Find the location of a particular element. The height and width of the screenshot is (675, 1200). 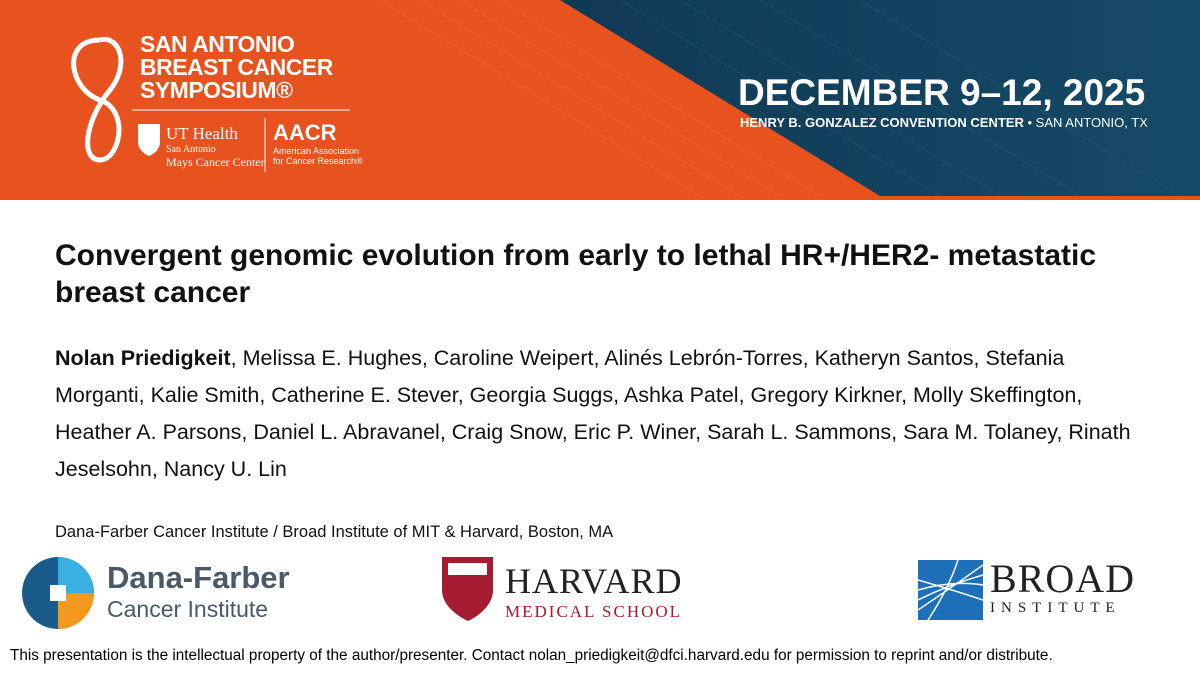

dana-farber-logo: Dana-Farber Cancer Institute is located at coordinates (198, 591).